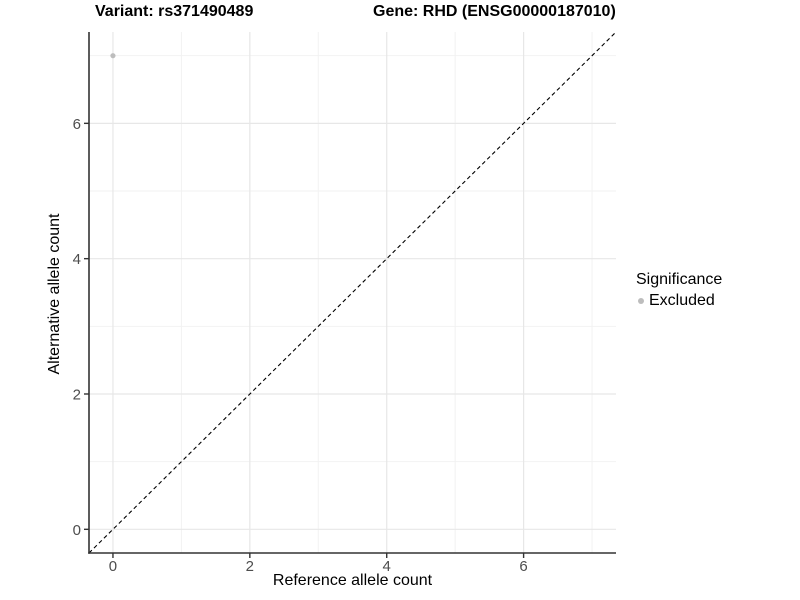  I want to click on legend-point-icon, so click(641, 301).